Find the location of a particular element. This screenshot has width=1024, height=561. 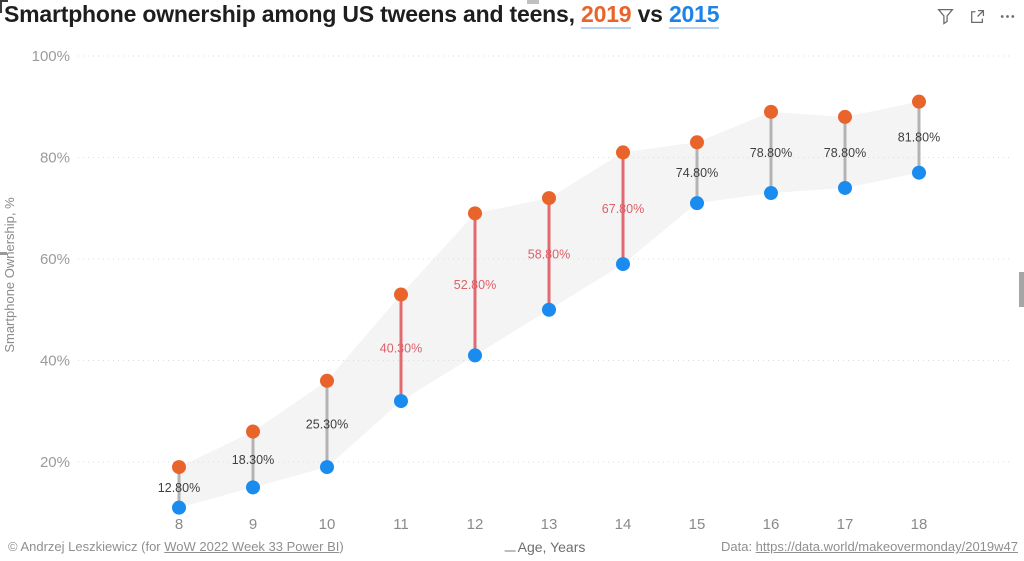

x-tick-label: 16 is located at coordinates (771, 524).